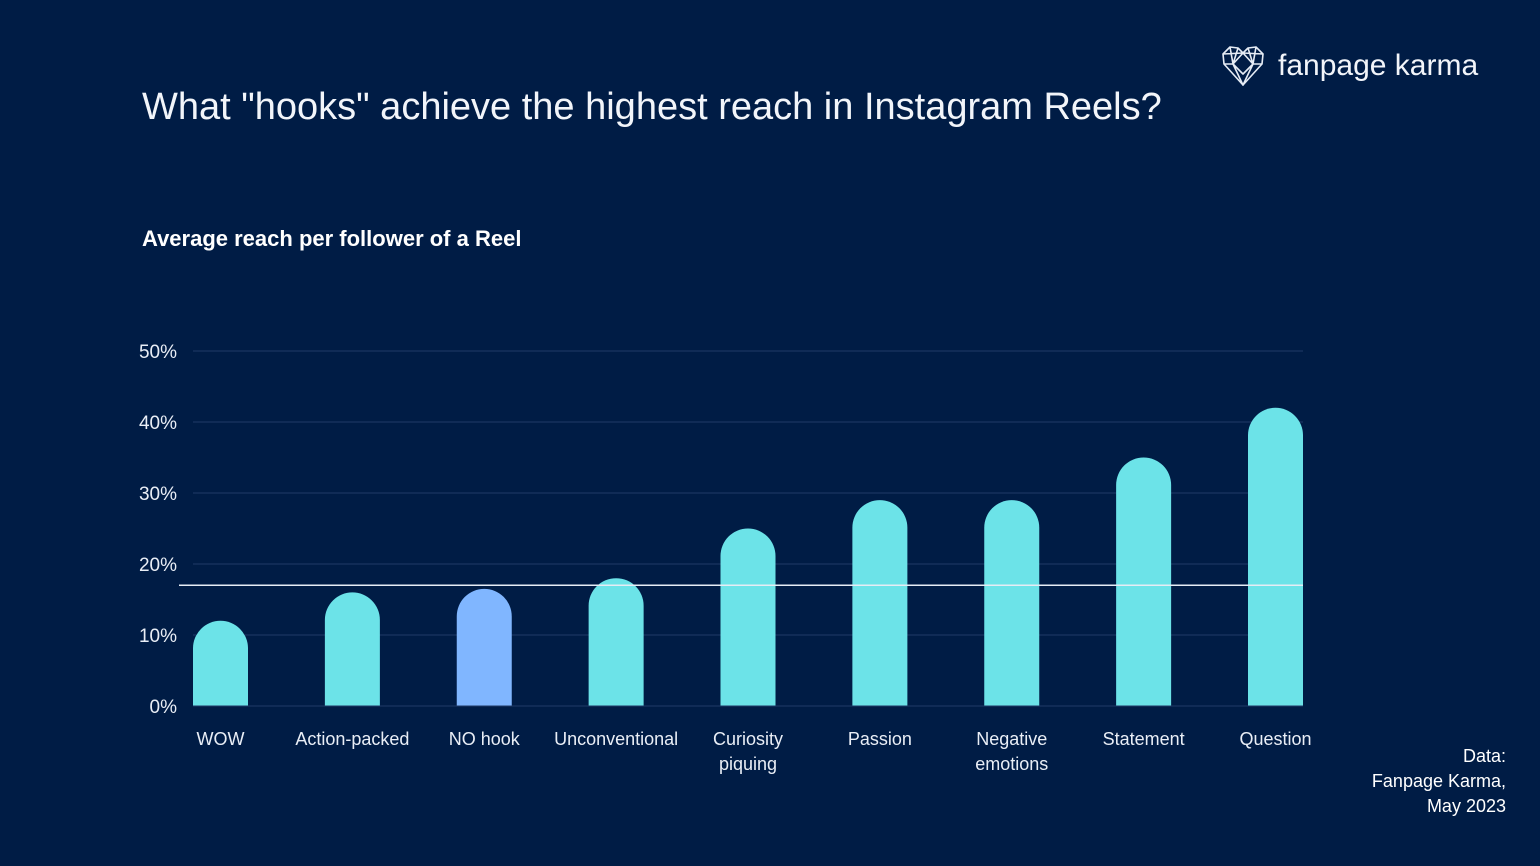 The height and width of the screenshot is (866, 1540). I want to click on brand: fanpage karma, so click(1349, 66).